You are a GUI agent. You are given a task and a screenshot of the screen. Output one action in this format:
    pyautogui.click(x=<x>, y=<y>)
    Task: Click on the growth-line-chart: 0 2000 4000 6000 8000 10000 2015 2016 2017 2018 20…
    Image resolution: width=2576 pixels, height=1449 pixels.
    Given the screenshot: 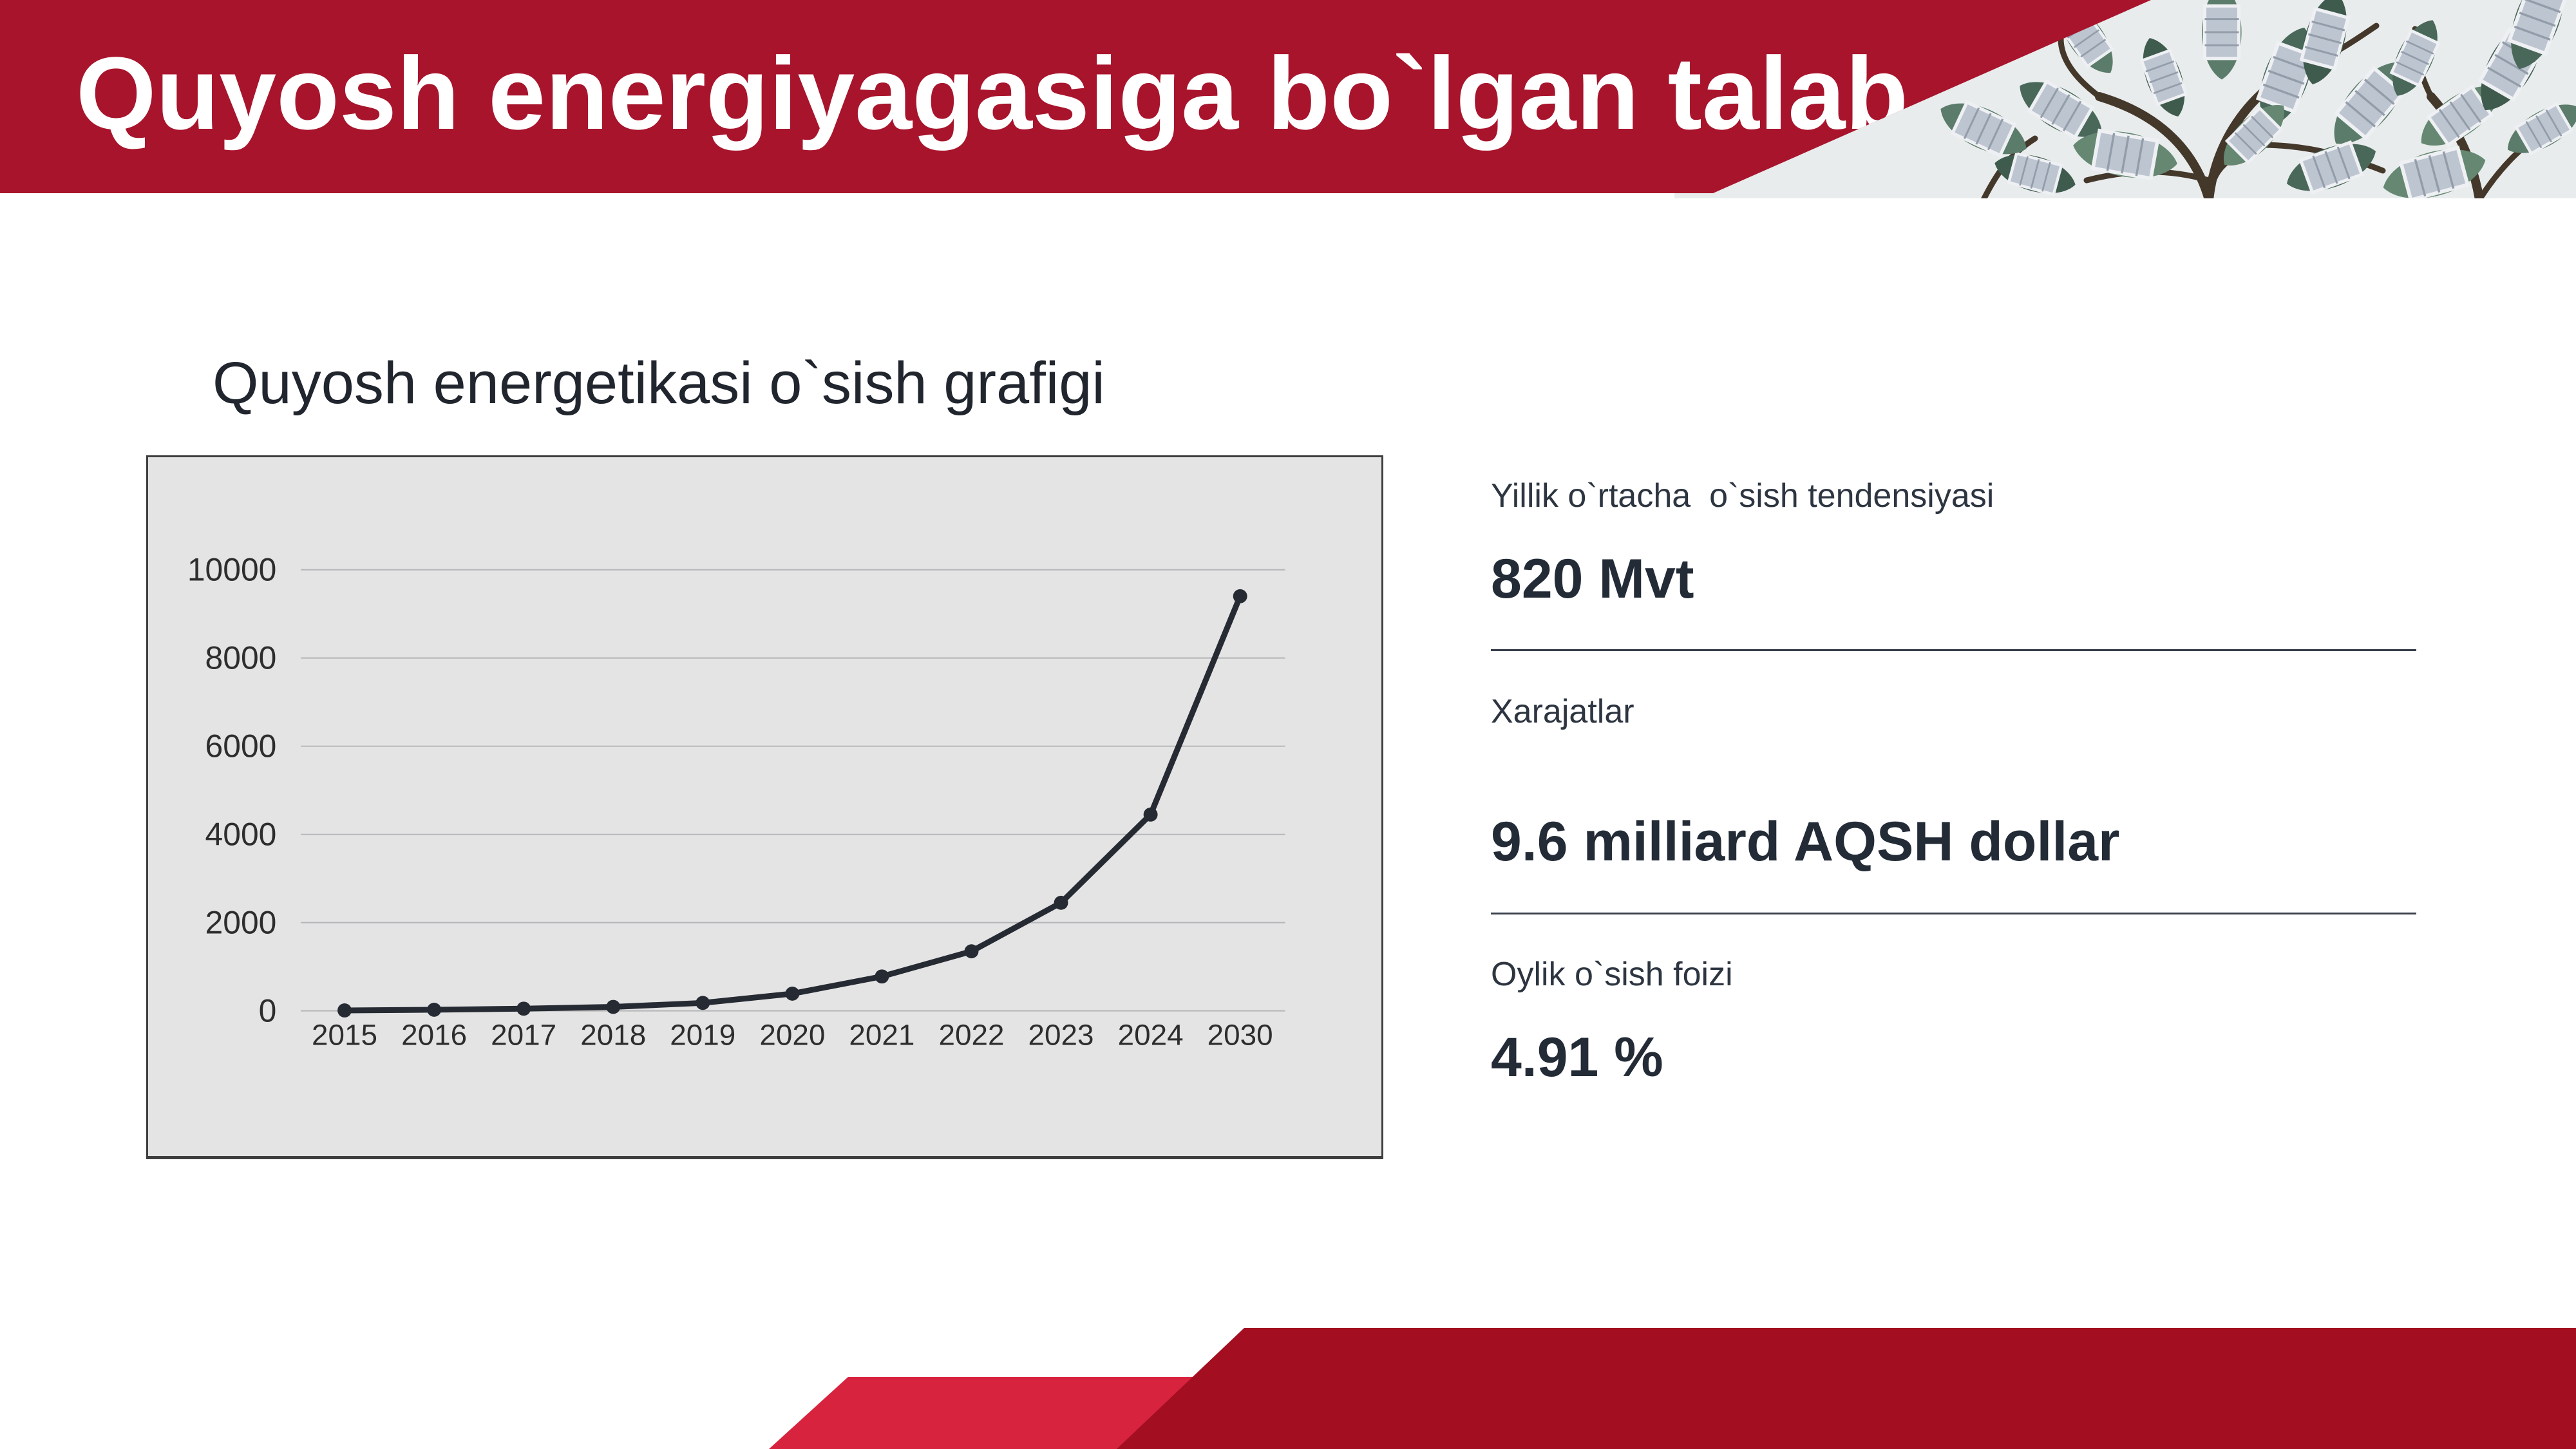 What is the action you would take?
    pyautogui.click(x=736, y=802)
    